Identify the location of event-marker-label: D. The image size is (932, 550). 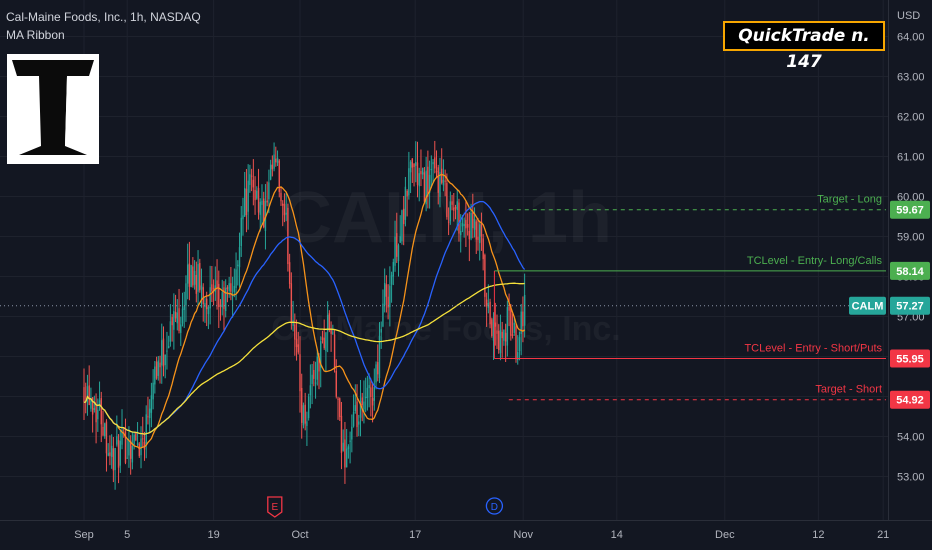
(494, 507).